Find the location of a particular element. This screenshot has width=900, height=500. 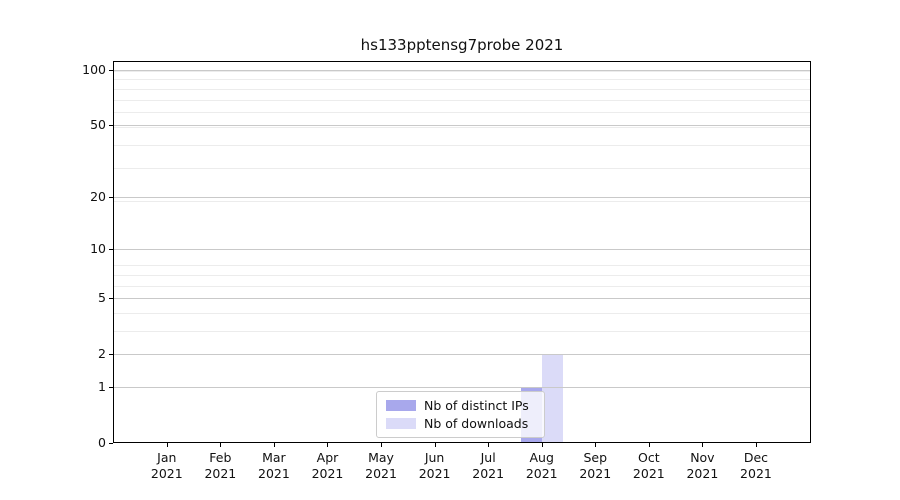

legend-item-downloads: Nb of downloads is located at coordinates (460, 424).